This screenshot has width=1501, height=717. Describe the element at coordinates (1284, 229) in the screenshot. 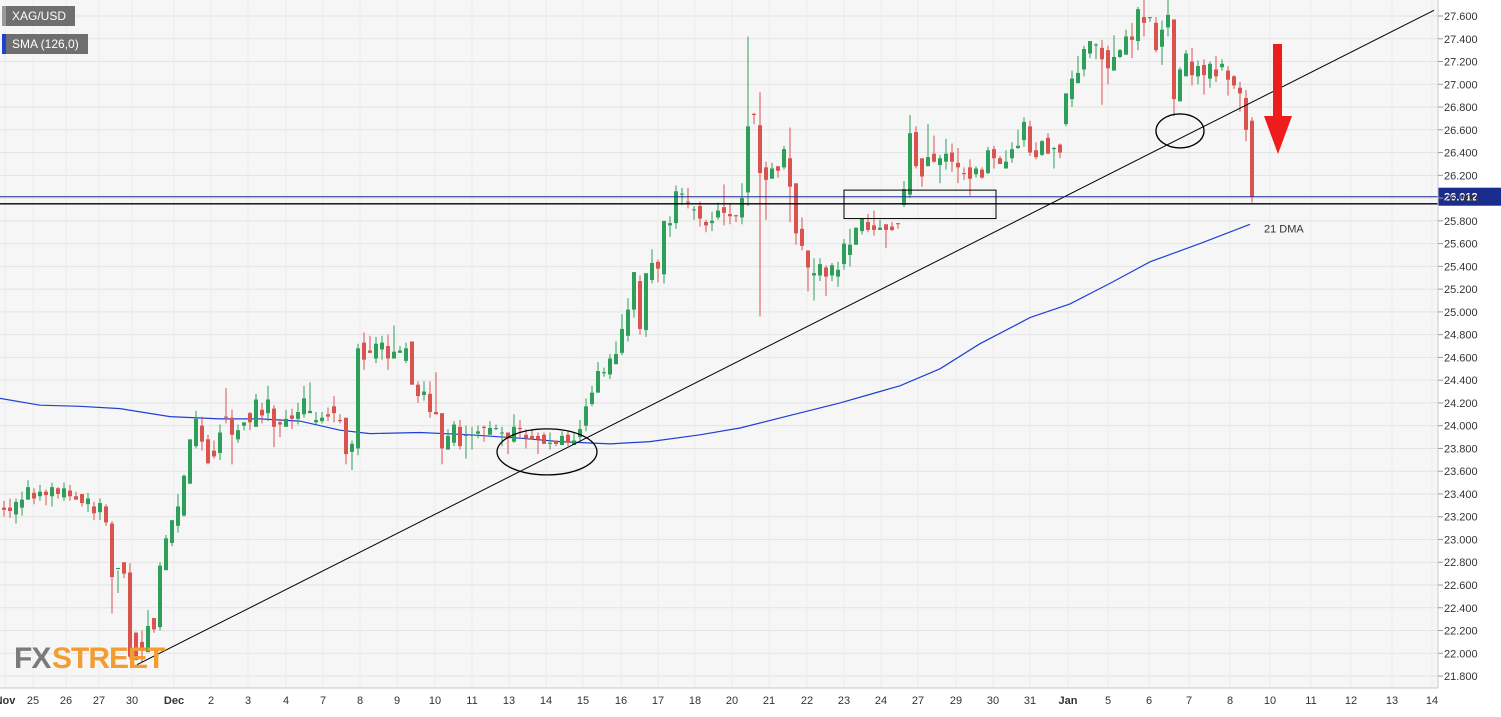

I see `sma-label: 21 DMA` at that location.